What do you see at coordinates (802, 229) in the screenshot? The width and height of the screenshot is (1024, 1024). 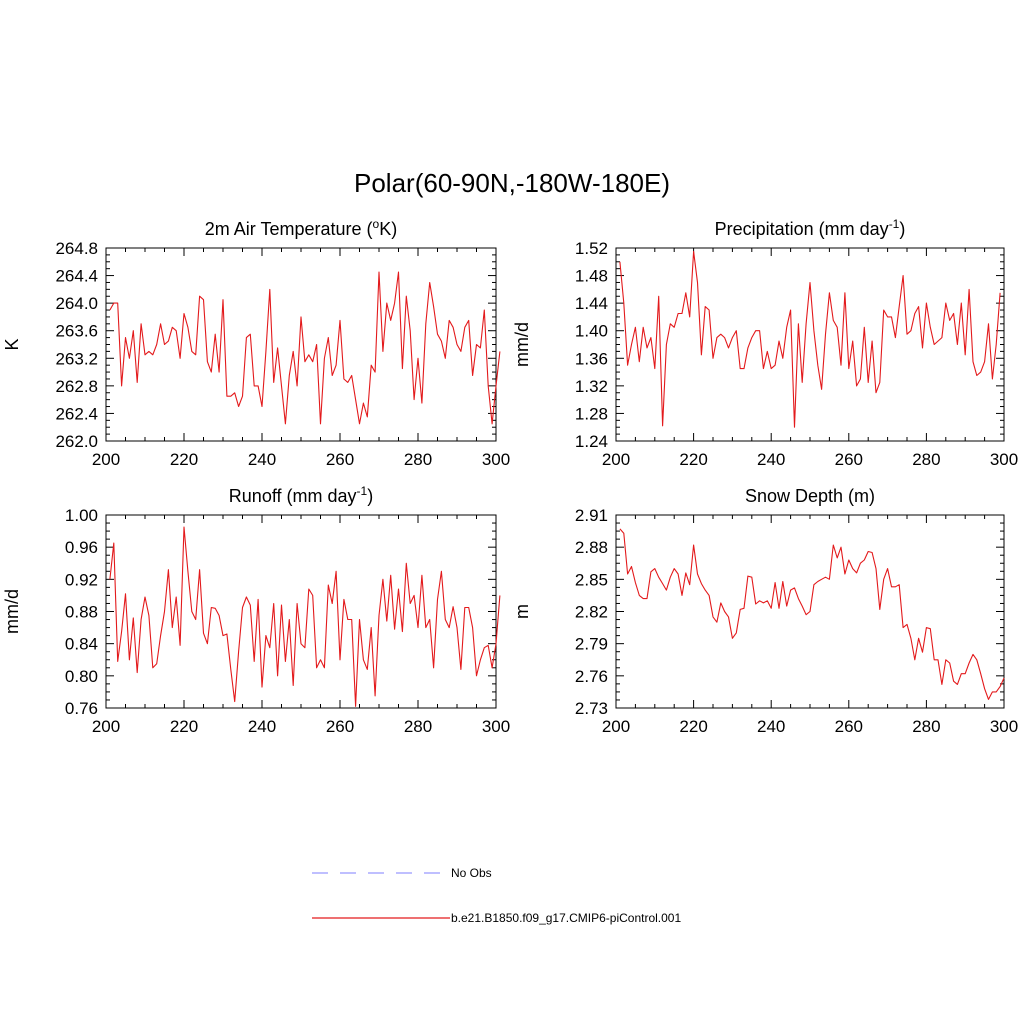 I see `panel-title-main: Precipitation (mm day` at bounding box center [802, 229].